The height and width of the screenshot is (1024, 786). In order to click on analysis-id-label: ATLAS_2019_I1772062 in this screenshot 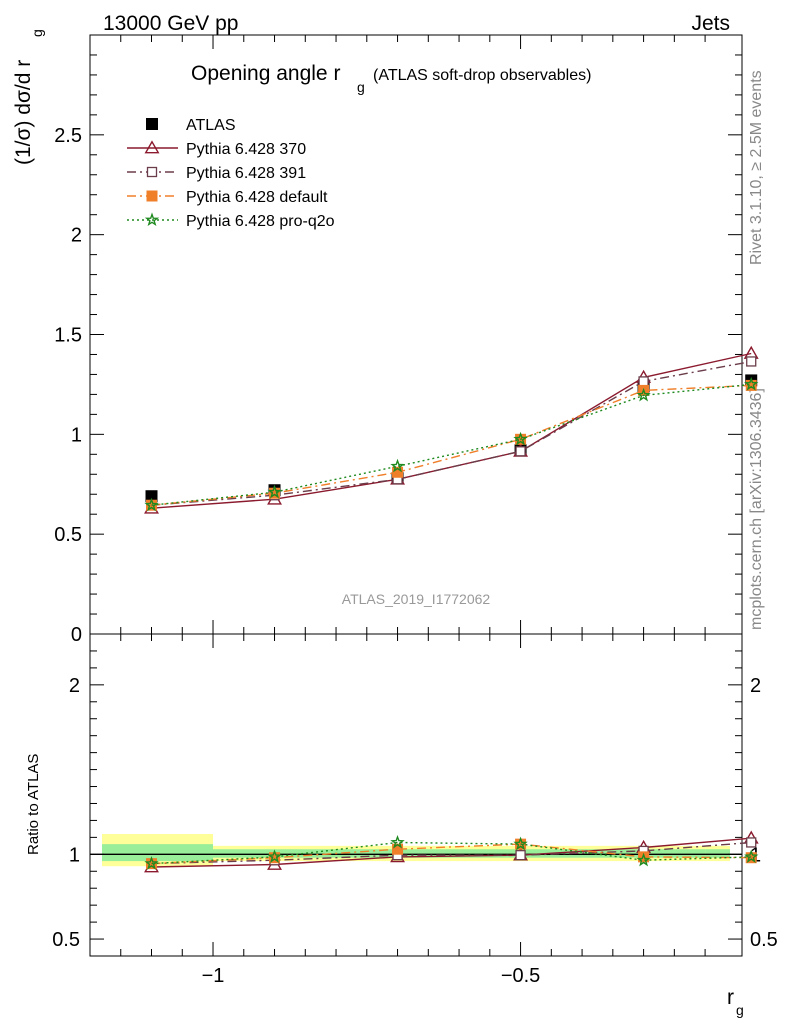, I will do `click(416, 599)`.